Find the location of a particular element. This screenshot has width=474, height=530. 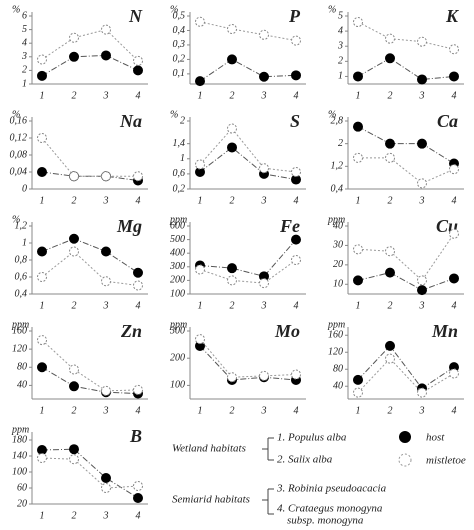

y-tick-label: 180 is located at coordinates (19, 439).